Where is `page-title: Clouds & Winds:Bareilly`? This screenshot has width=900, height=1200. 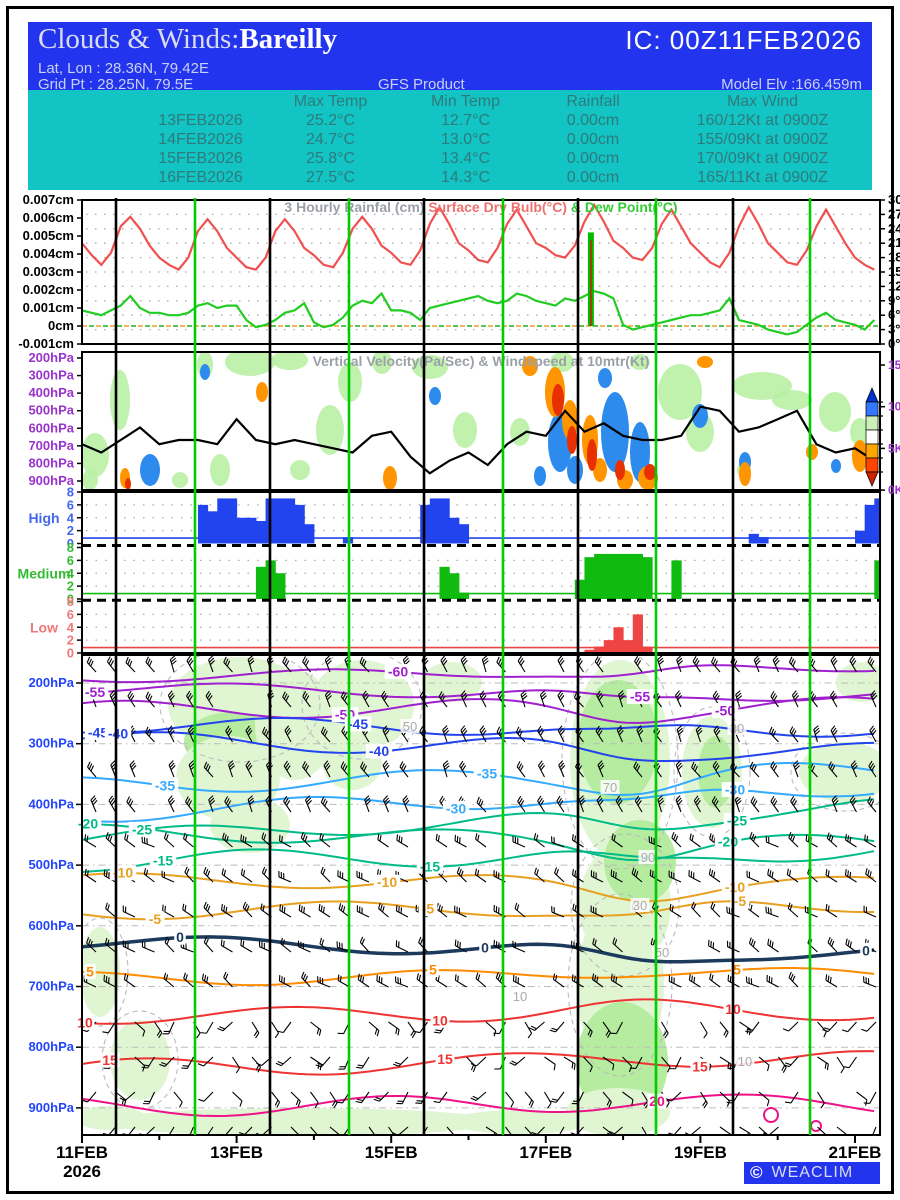
page-title: Clouds & Winds:Bareilly is located at coordinates (187, 39).